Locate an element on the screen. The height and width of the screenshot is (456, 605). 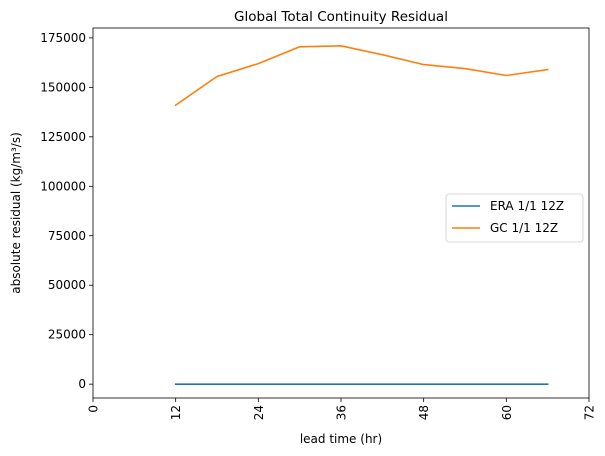
x-tick-label: 12 is located at coordinates (176, 412).